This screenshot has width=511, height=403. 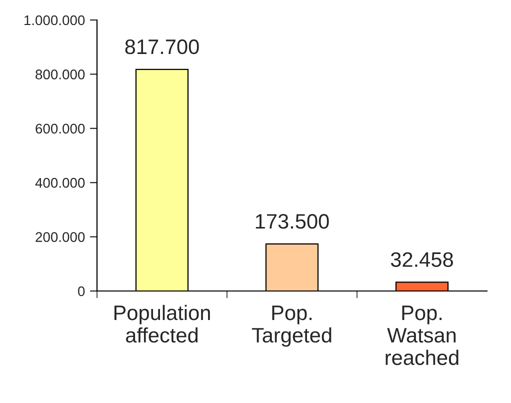 I want to click on y-tick-label: 600.000, so click(x=60, y=129).